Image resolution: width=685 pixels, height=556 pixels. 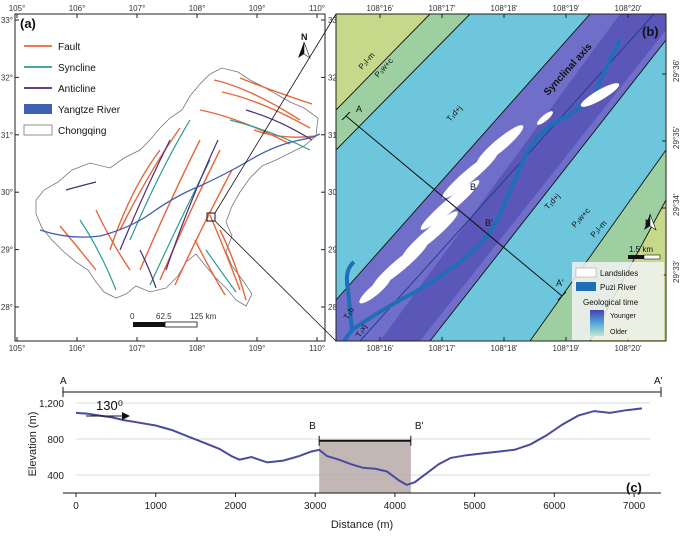 I want to click on profile-end-label: A', so click(x=658, y=381).